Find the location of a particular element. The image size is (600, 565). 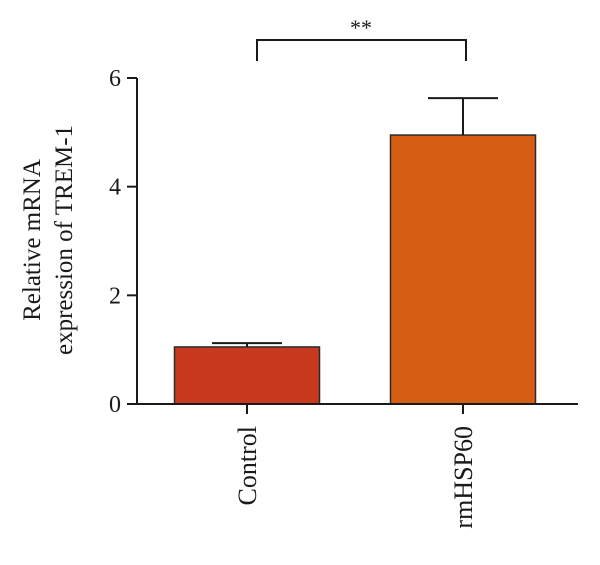

significance-bracket is located at coordinates (361, 50).